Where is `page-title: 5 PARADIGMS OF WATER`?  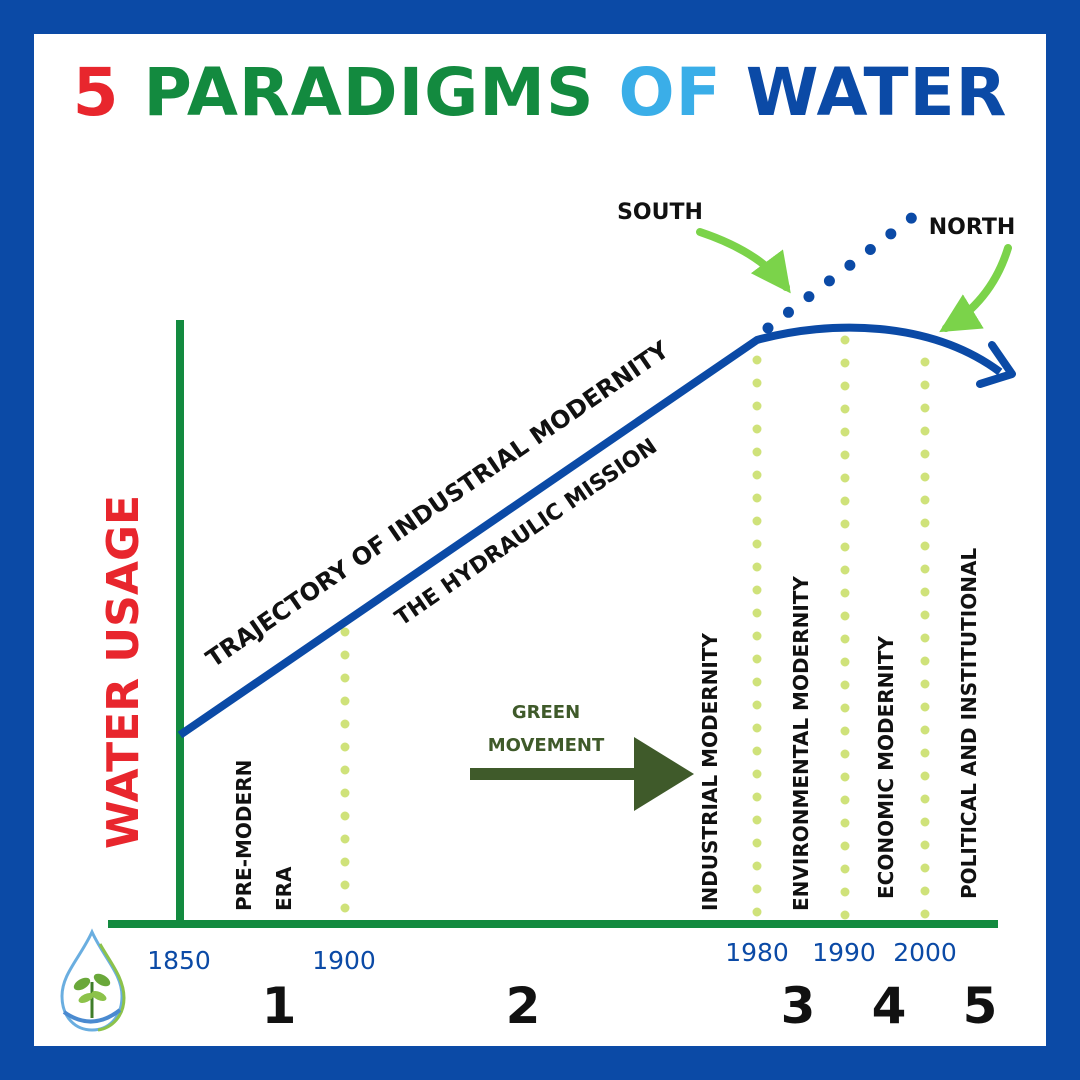 page-title: 5 PARADIGMS OF WATER is located at coordinates (540, 92).